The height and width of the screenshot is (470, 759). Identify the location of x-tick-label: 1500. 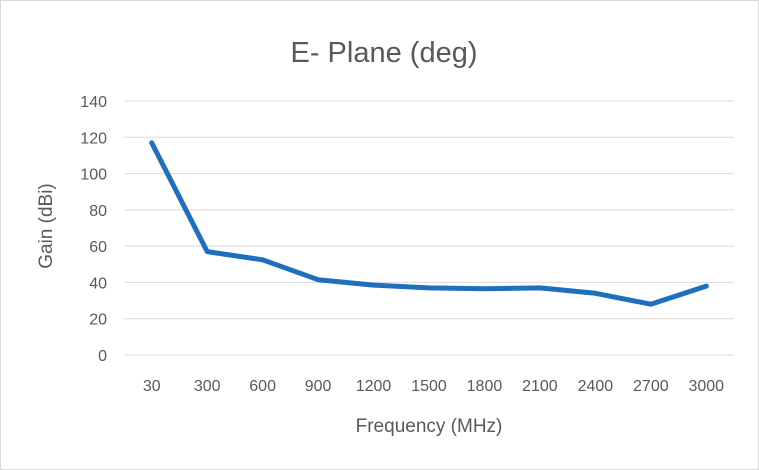
(429, 386).